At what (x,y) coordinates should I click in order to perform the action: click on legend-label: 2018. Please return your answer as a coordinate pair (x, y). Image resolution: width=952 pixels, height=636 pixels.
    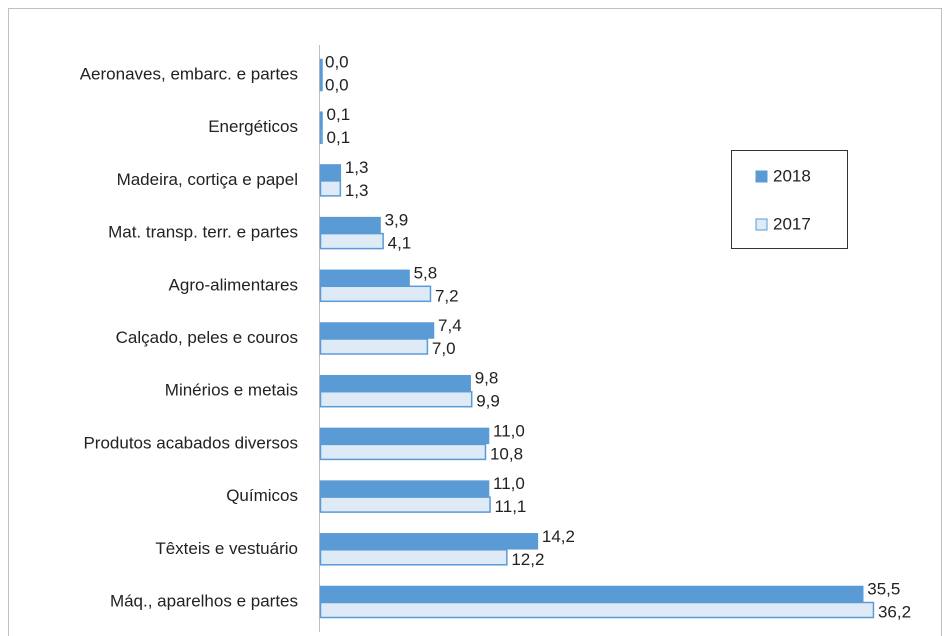
    Looking at the image, I should click on (792, 175).